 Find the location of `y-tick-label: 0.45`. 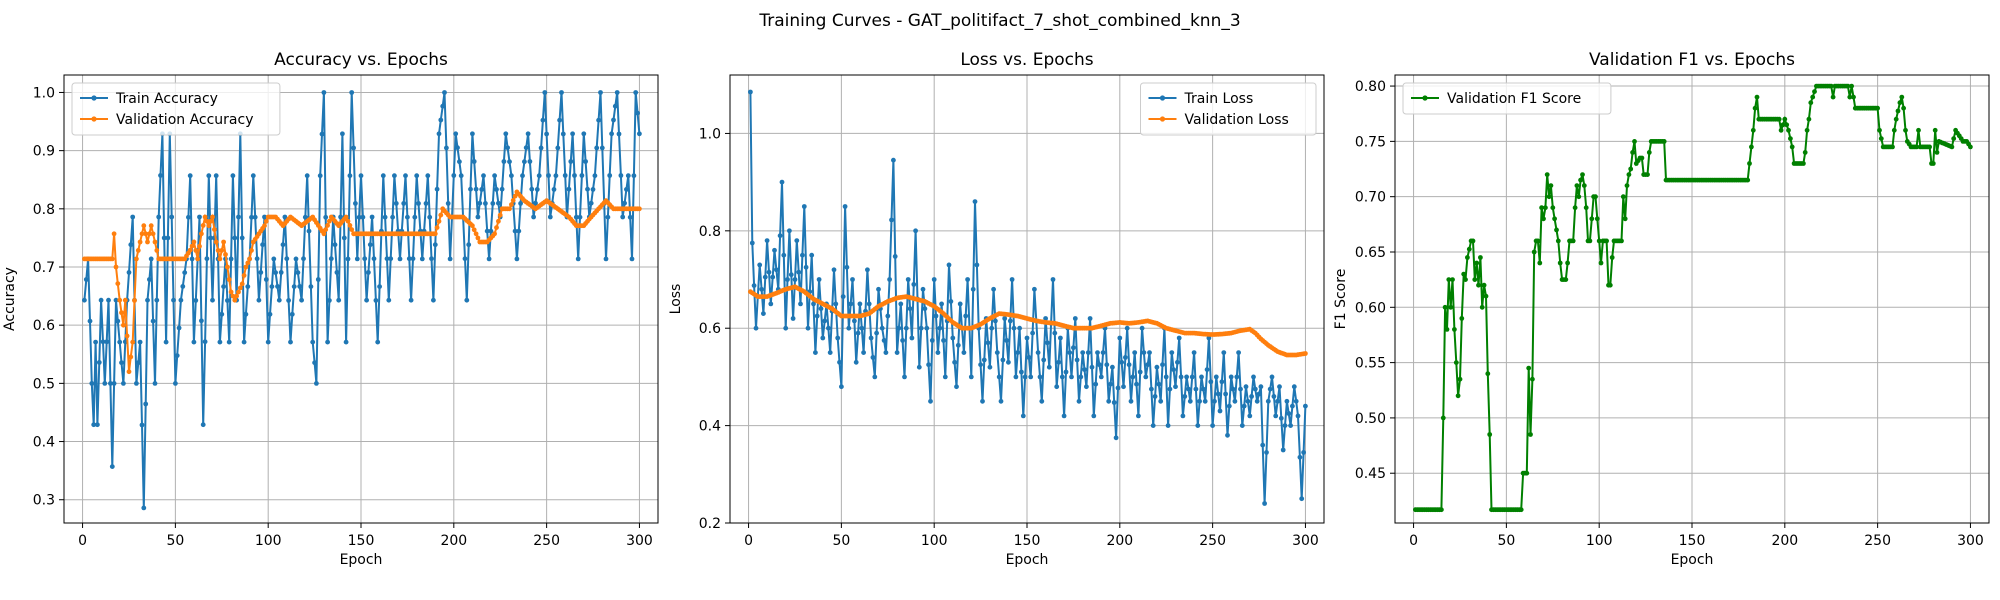

y-tick-label: 0.45 is located at coordinates (1370, 474).